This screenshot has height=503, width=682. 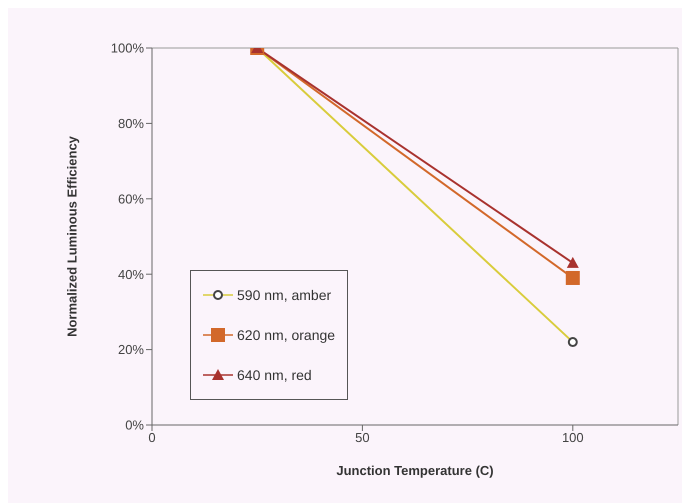 I want to click on y-tick-label: 40%, so click(x=131, y=274).